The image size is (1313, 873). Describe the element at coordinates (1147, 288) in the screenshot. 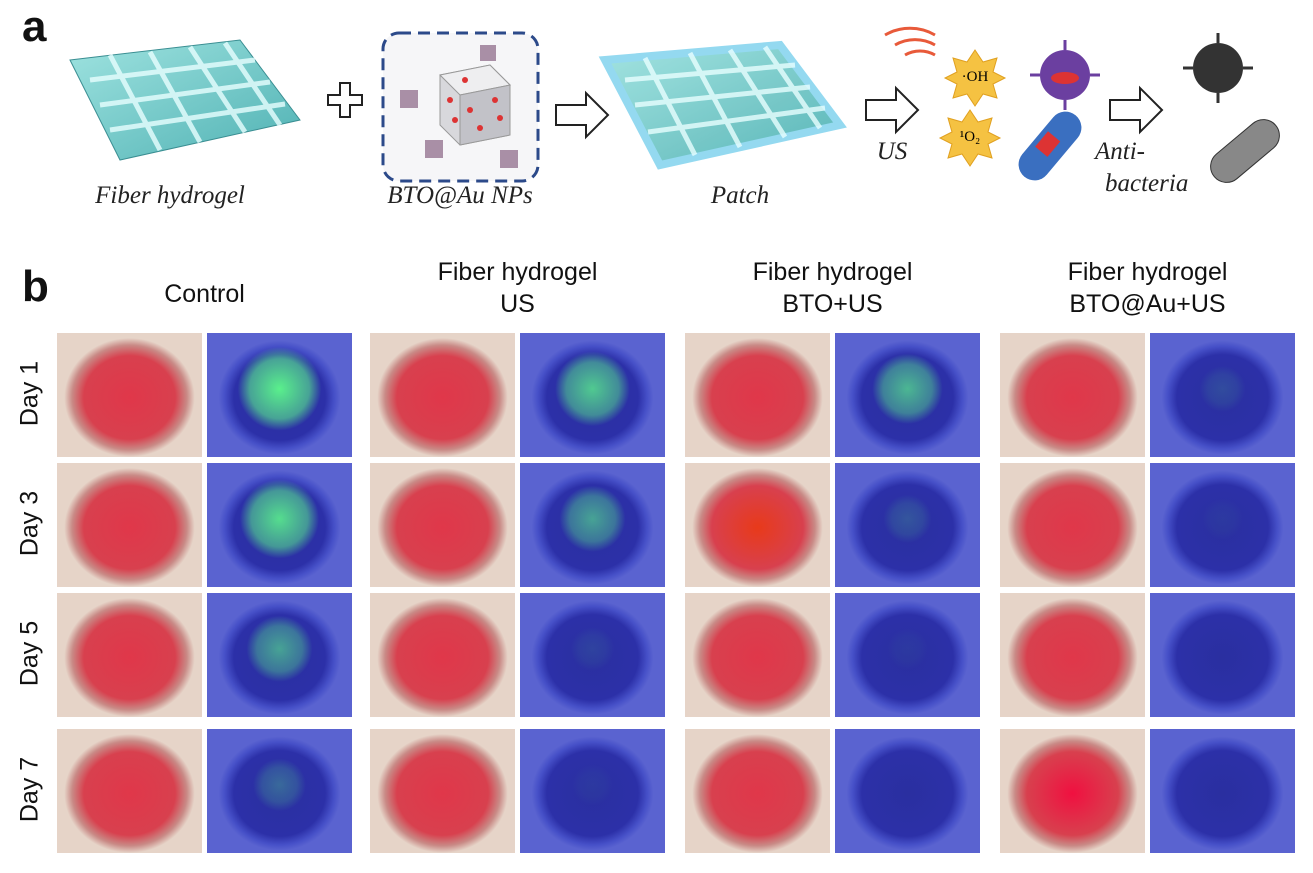

I see `column-header: Fiber hydrogel BTO@Au+US` at that location.